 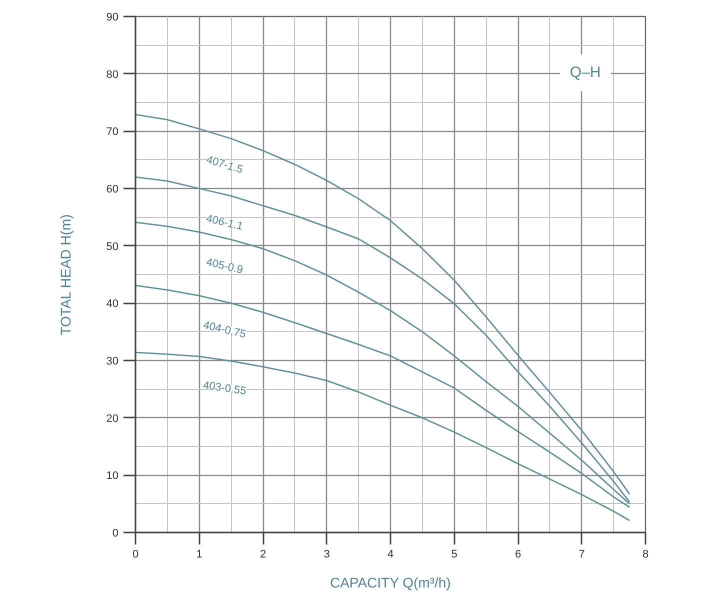 I want to click on text: 403-0.55, so click(x=224, y=388).